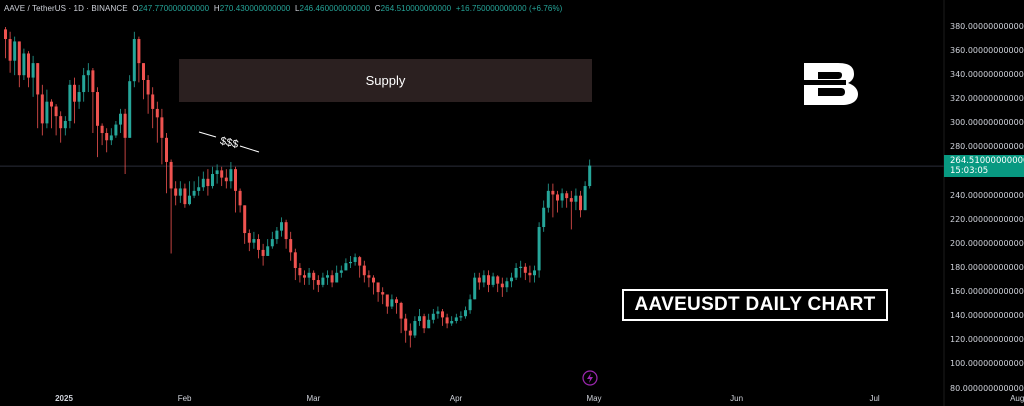  Describe the element at coordinates (416, 8) in the screenshot. I see `close-value: 264.510000000000` at that location.